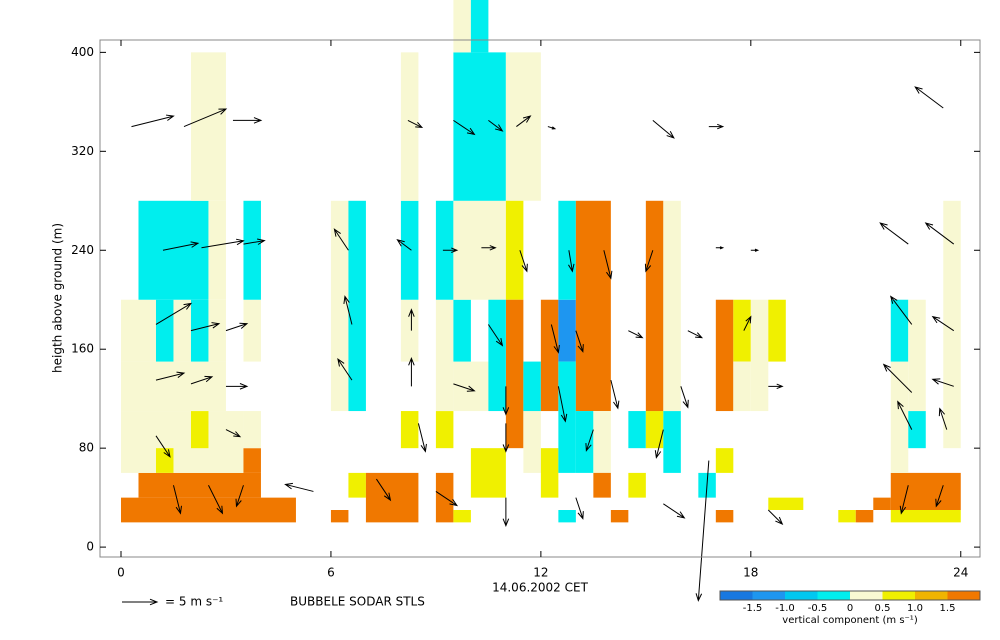 The image size is (1000, 640). I want to click on x-tick-label: 0, so click(121, 573).